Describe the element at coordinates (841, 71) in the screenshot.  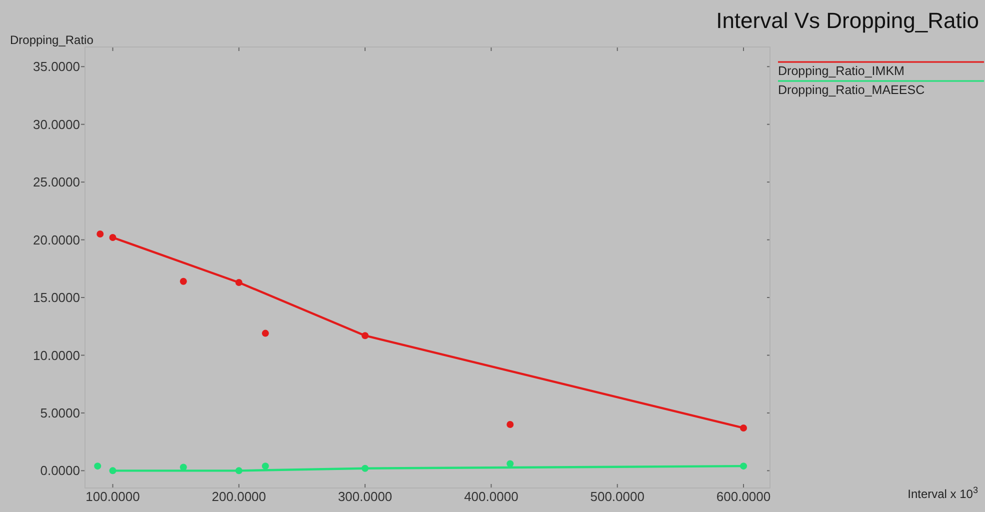
I see `text: Dropping_Ratio_IMKM` at that location.